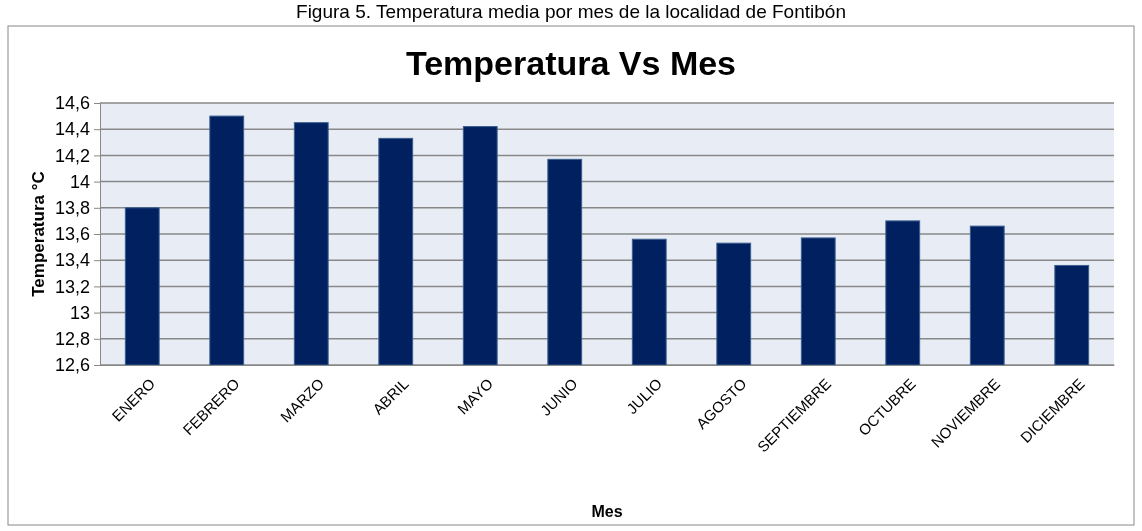  I want to click on y-tick-label: 13,8, so click(72, 208).